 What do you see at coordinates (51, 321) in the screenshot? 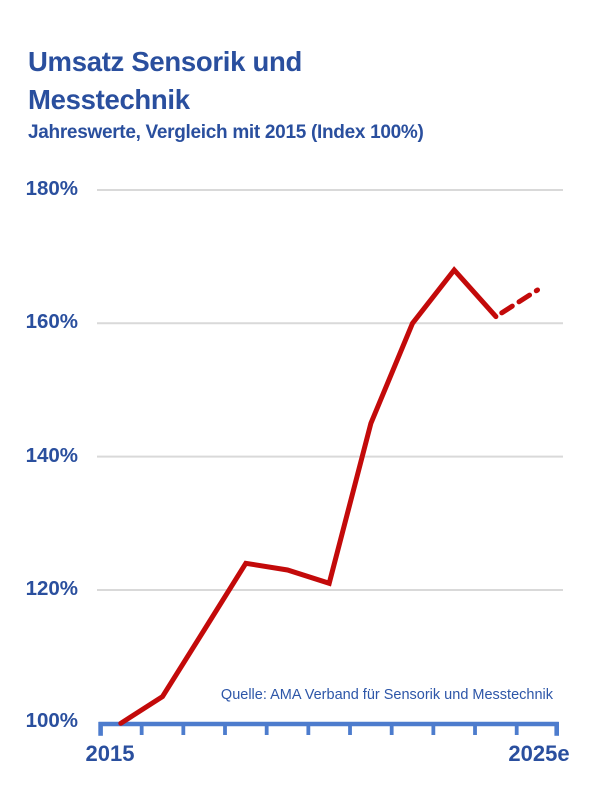
I see `y-axis-label-160: 160%` at bounding box center [51, 321].